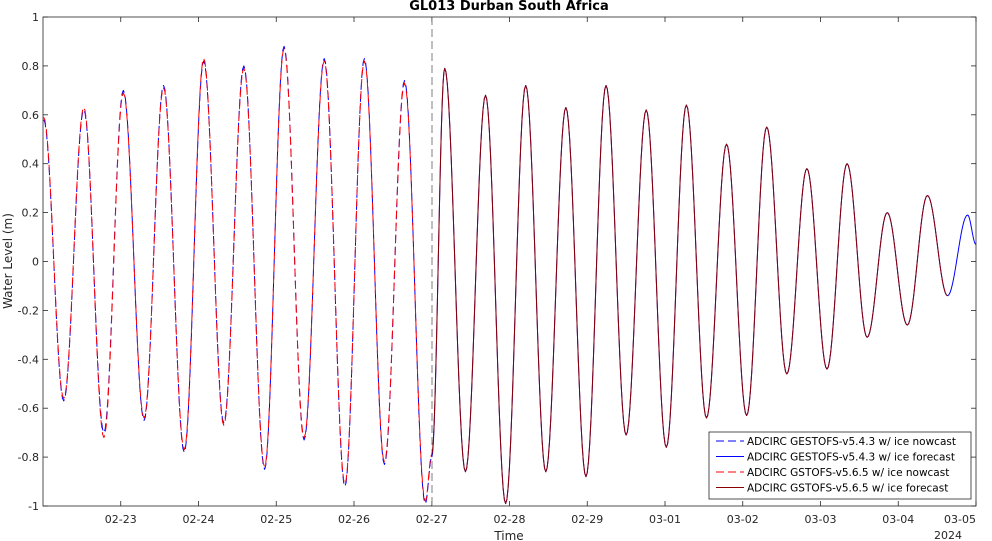 Image resolution: width=992 pixels, height=541 pixels. What do you see at coordinates (847, 489) in the screenshot?
I see `legend-label-4: ADCIRC GSTOFS-v5.6.5 w/ ice forecast` at bounding box center [847, 489].